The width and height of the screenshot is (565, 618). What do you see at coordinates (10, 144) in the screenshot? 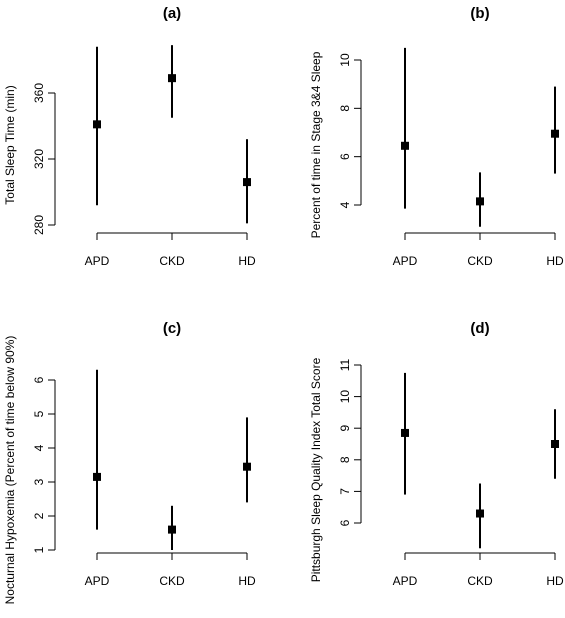
I see `y-axis-label: Total Sleep Time (min)` at bounding box center [10, 144].